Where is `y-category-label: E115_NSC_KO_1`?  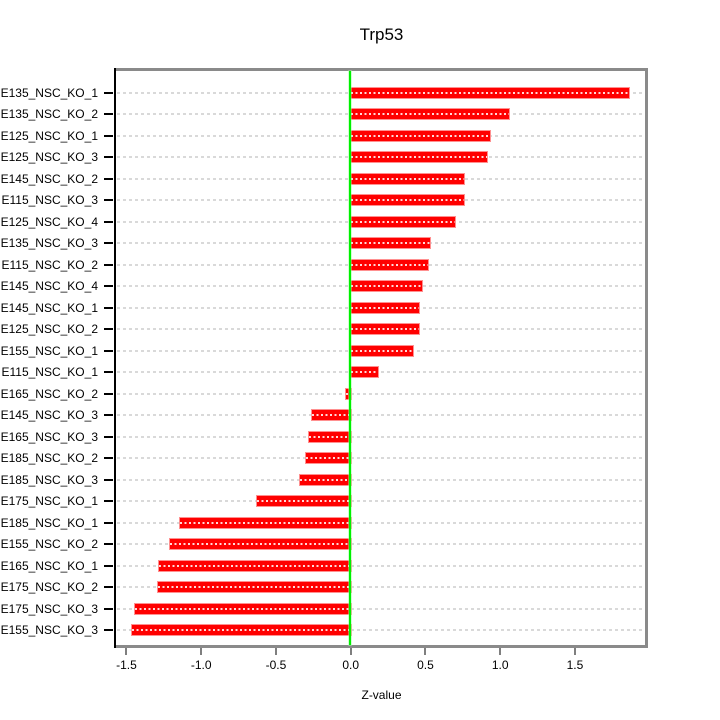 y-category-label: E115_NSC_KO_1 is located at coordinates (49, 372).